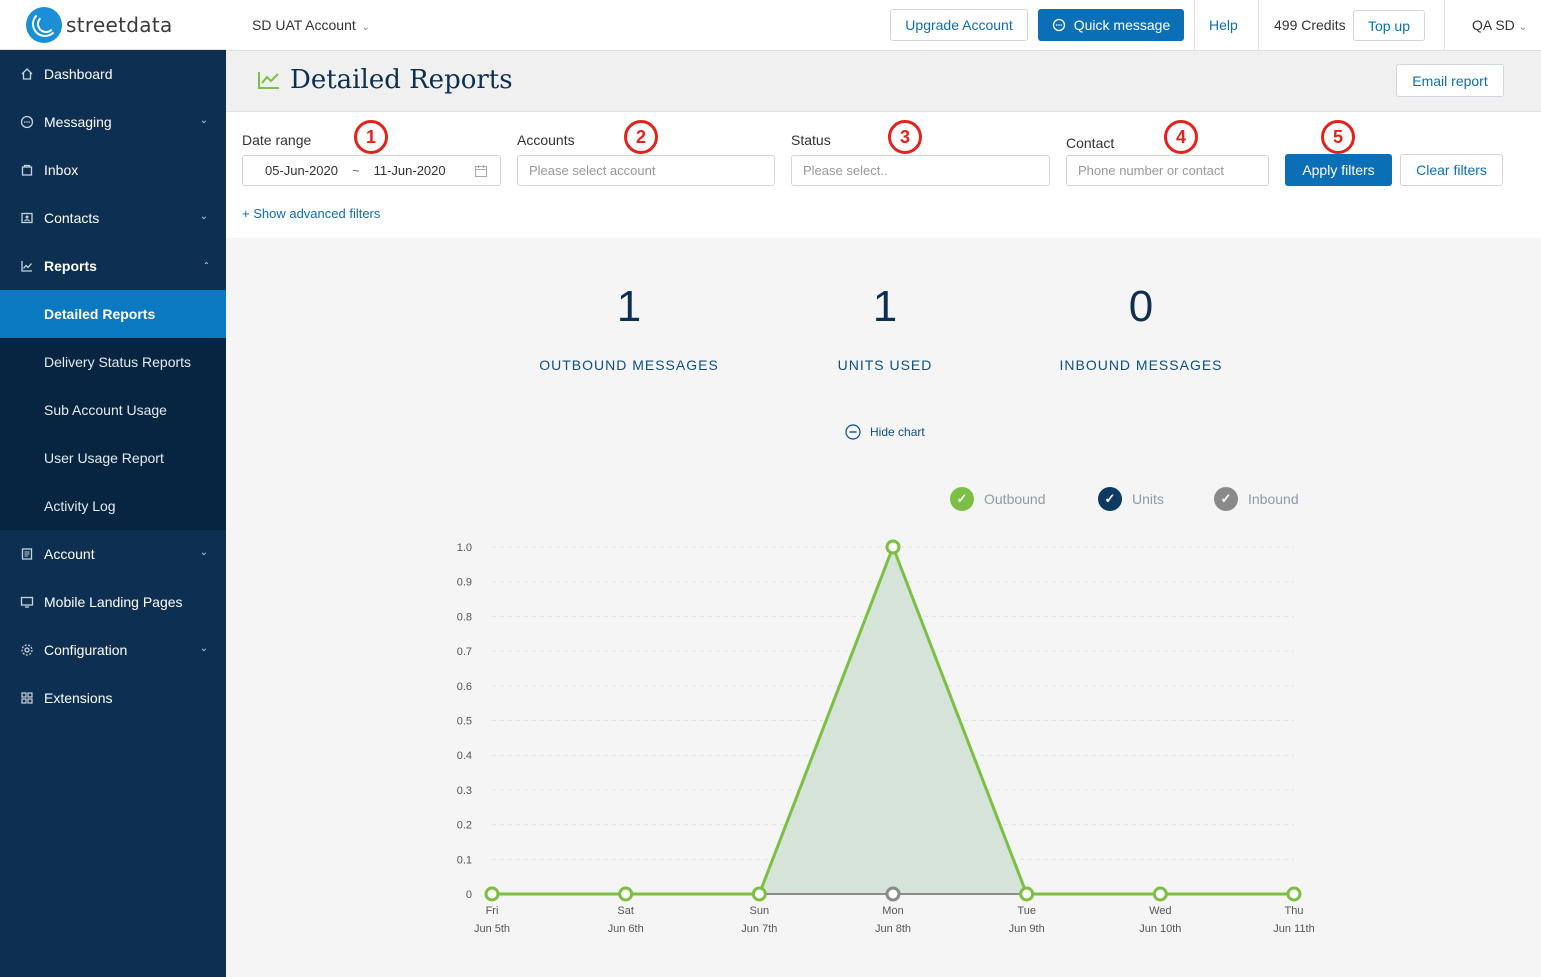 The height and width of the screenshot is (977, 1541). What do you see at coordinates (86, 650) in the screenshot?
I see `sidebar-item-label: Configuration` at bounding box center [86, 650].